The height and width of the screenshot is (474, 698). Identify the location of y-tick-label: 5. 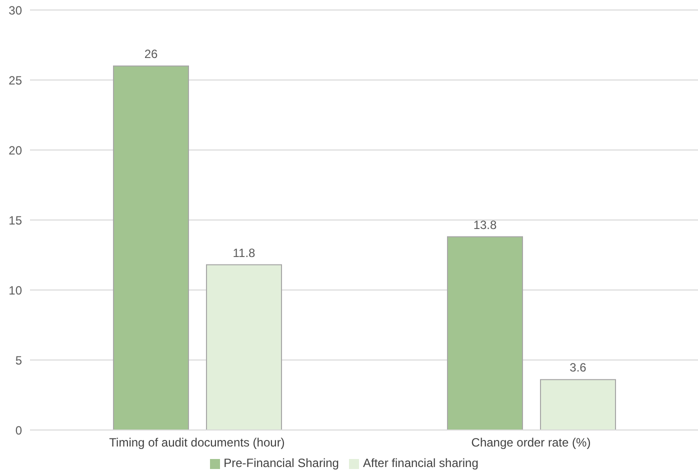
(18, 360).